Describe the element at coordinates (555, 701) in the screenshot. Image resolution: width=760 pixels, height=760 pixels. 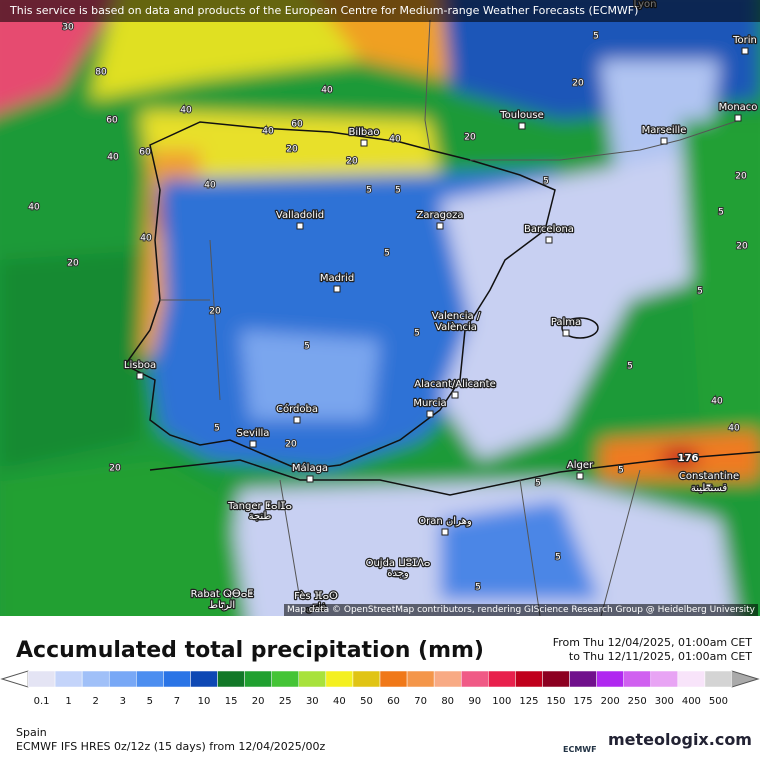
I see `legend-tick: 150` at that location.